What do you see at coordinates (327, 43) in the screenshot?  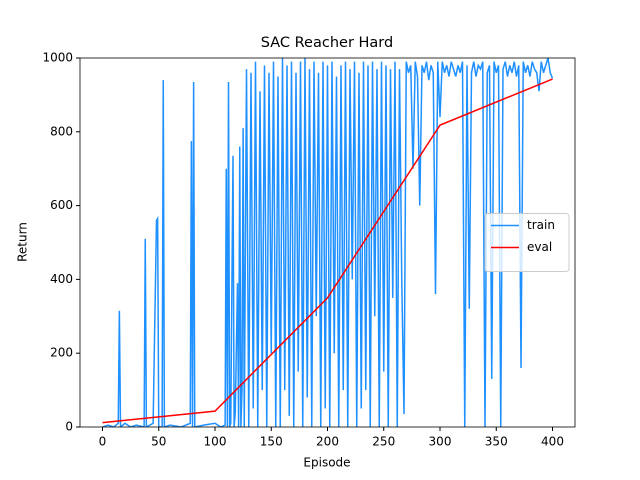 I see `chart-title: SAC Reacher Hard` at bounding box center [327, 43].